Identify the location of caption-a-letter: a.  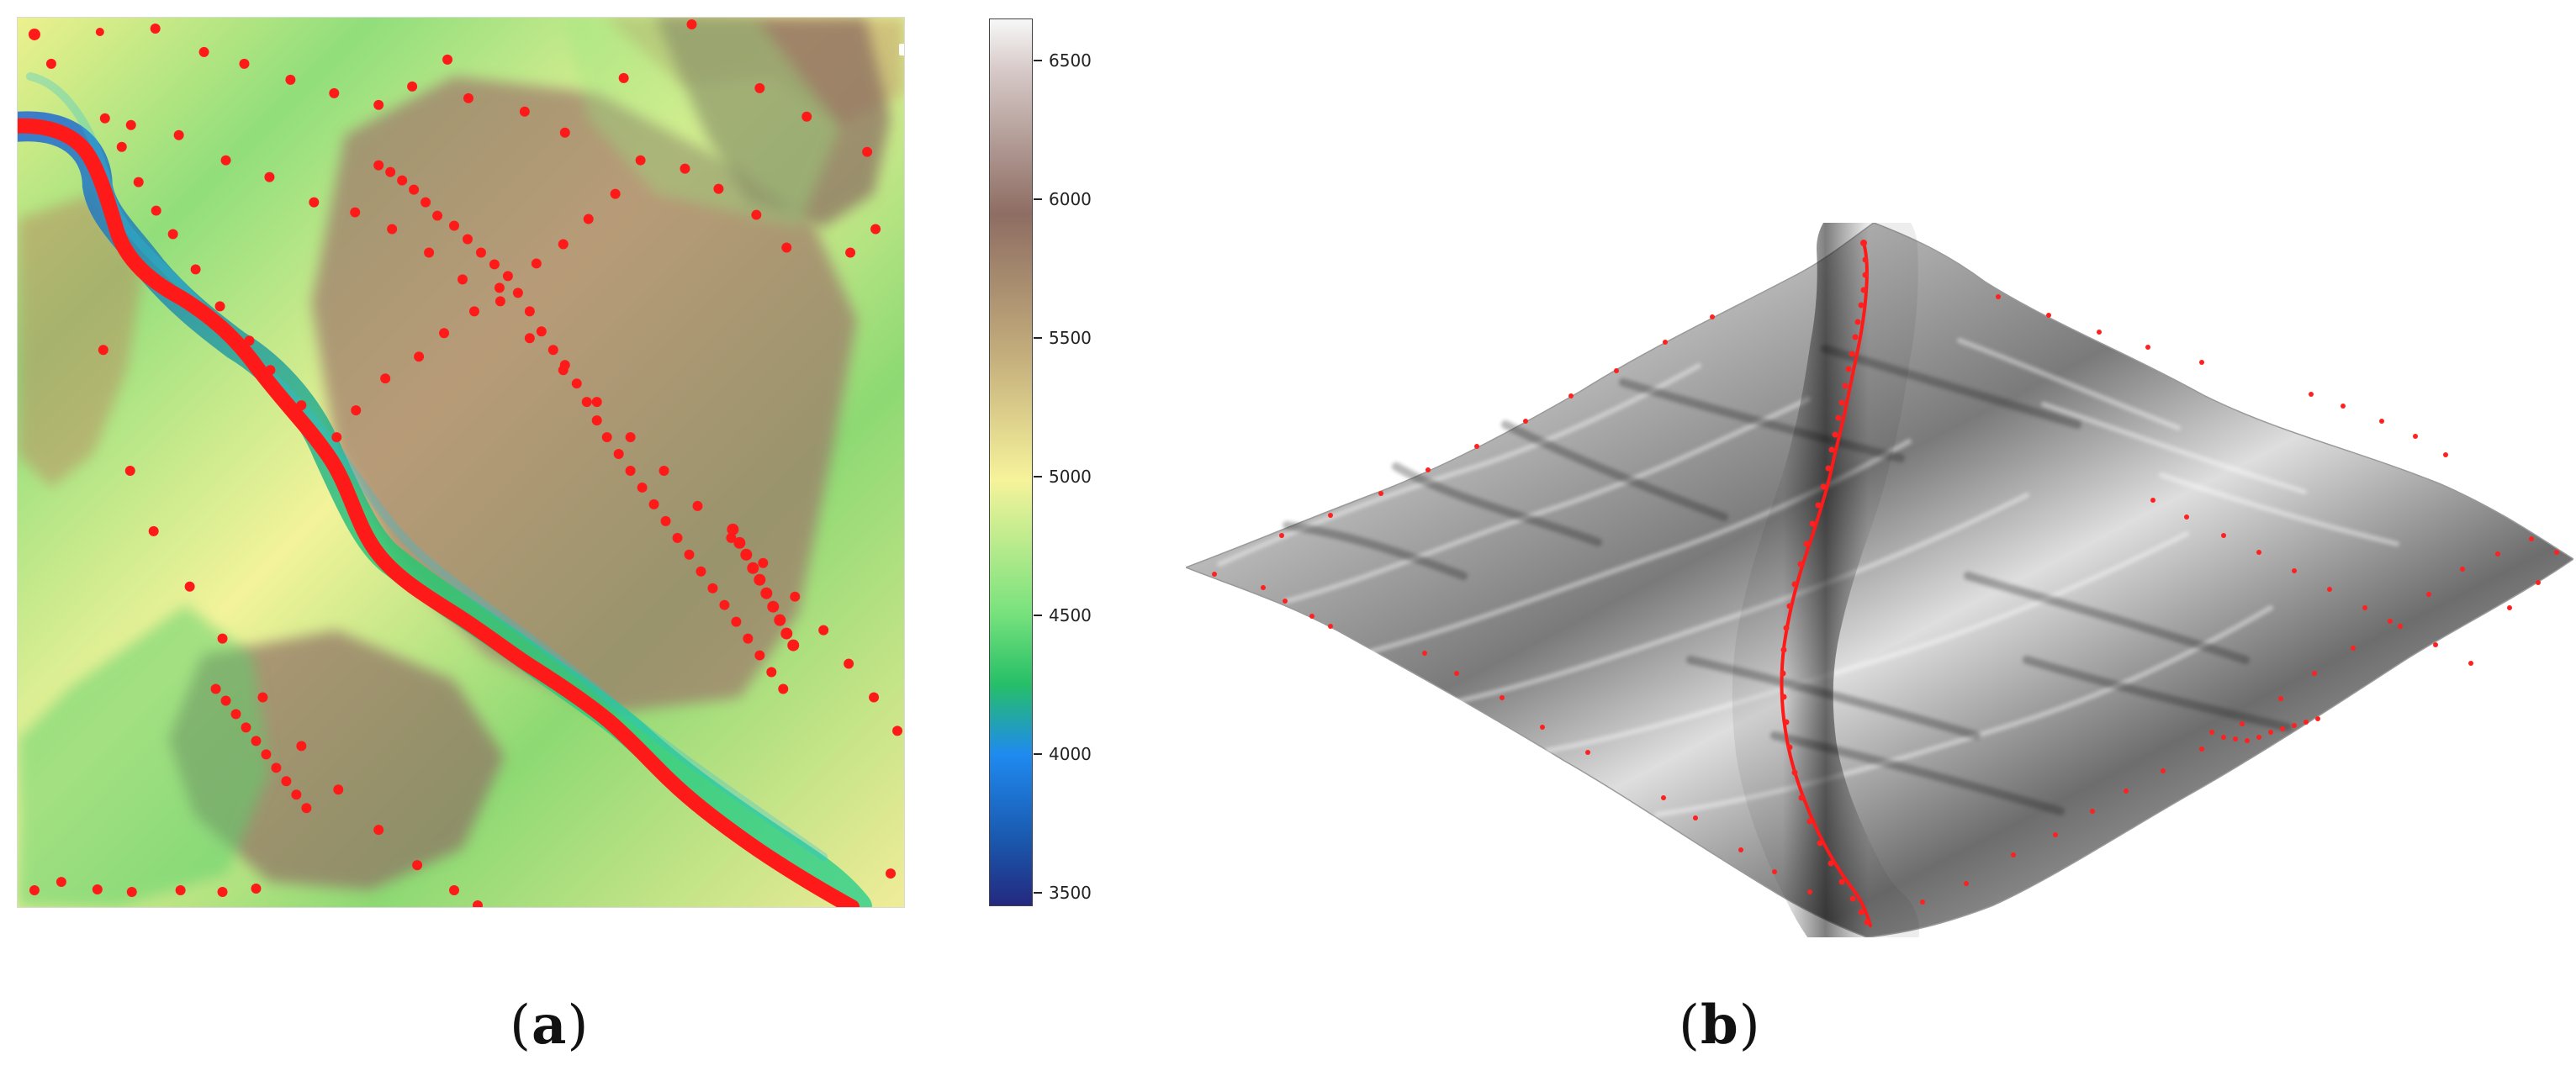
(549, 1025).